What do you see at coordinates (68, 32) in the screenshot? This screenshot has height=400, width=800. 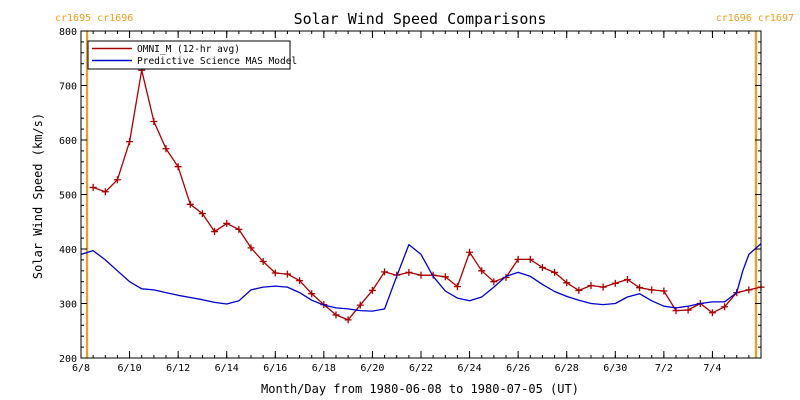 I see `y-tick-label: 800` at bounding box center [68, 32].